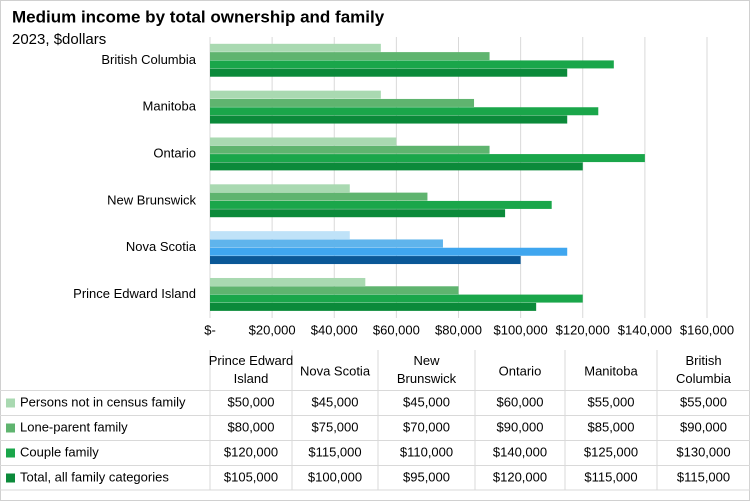  What do you see at coordinates (74, 426) in the screenshot?
I see `legend-label: Lone-parent family` at bounding box center [74, 426].